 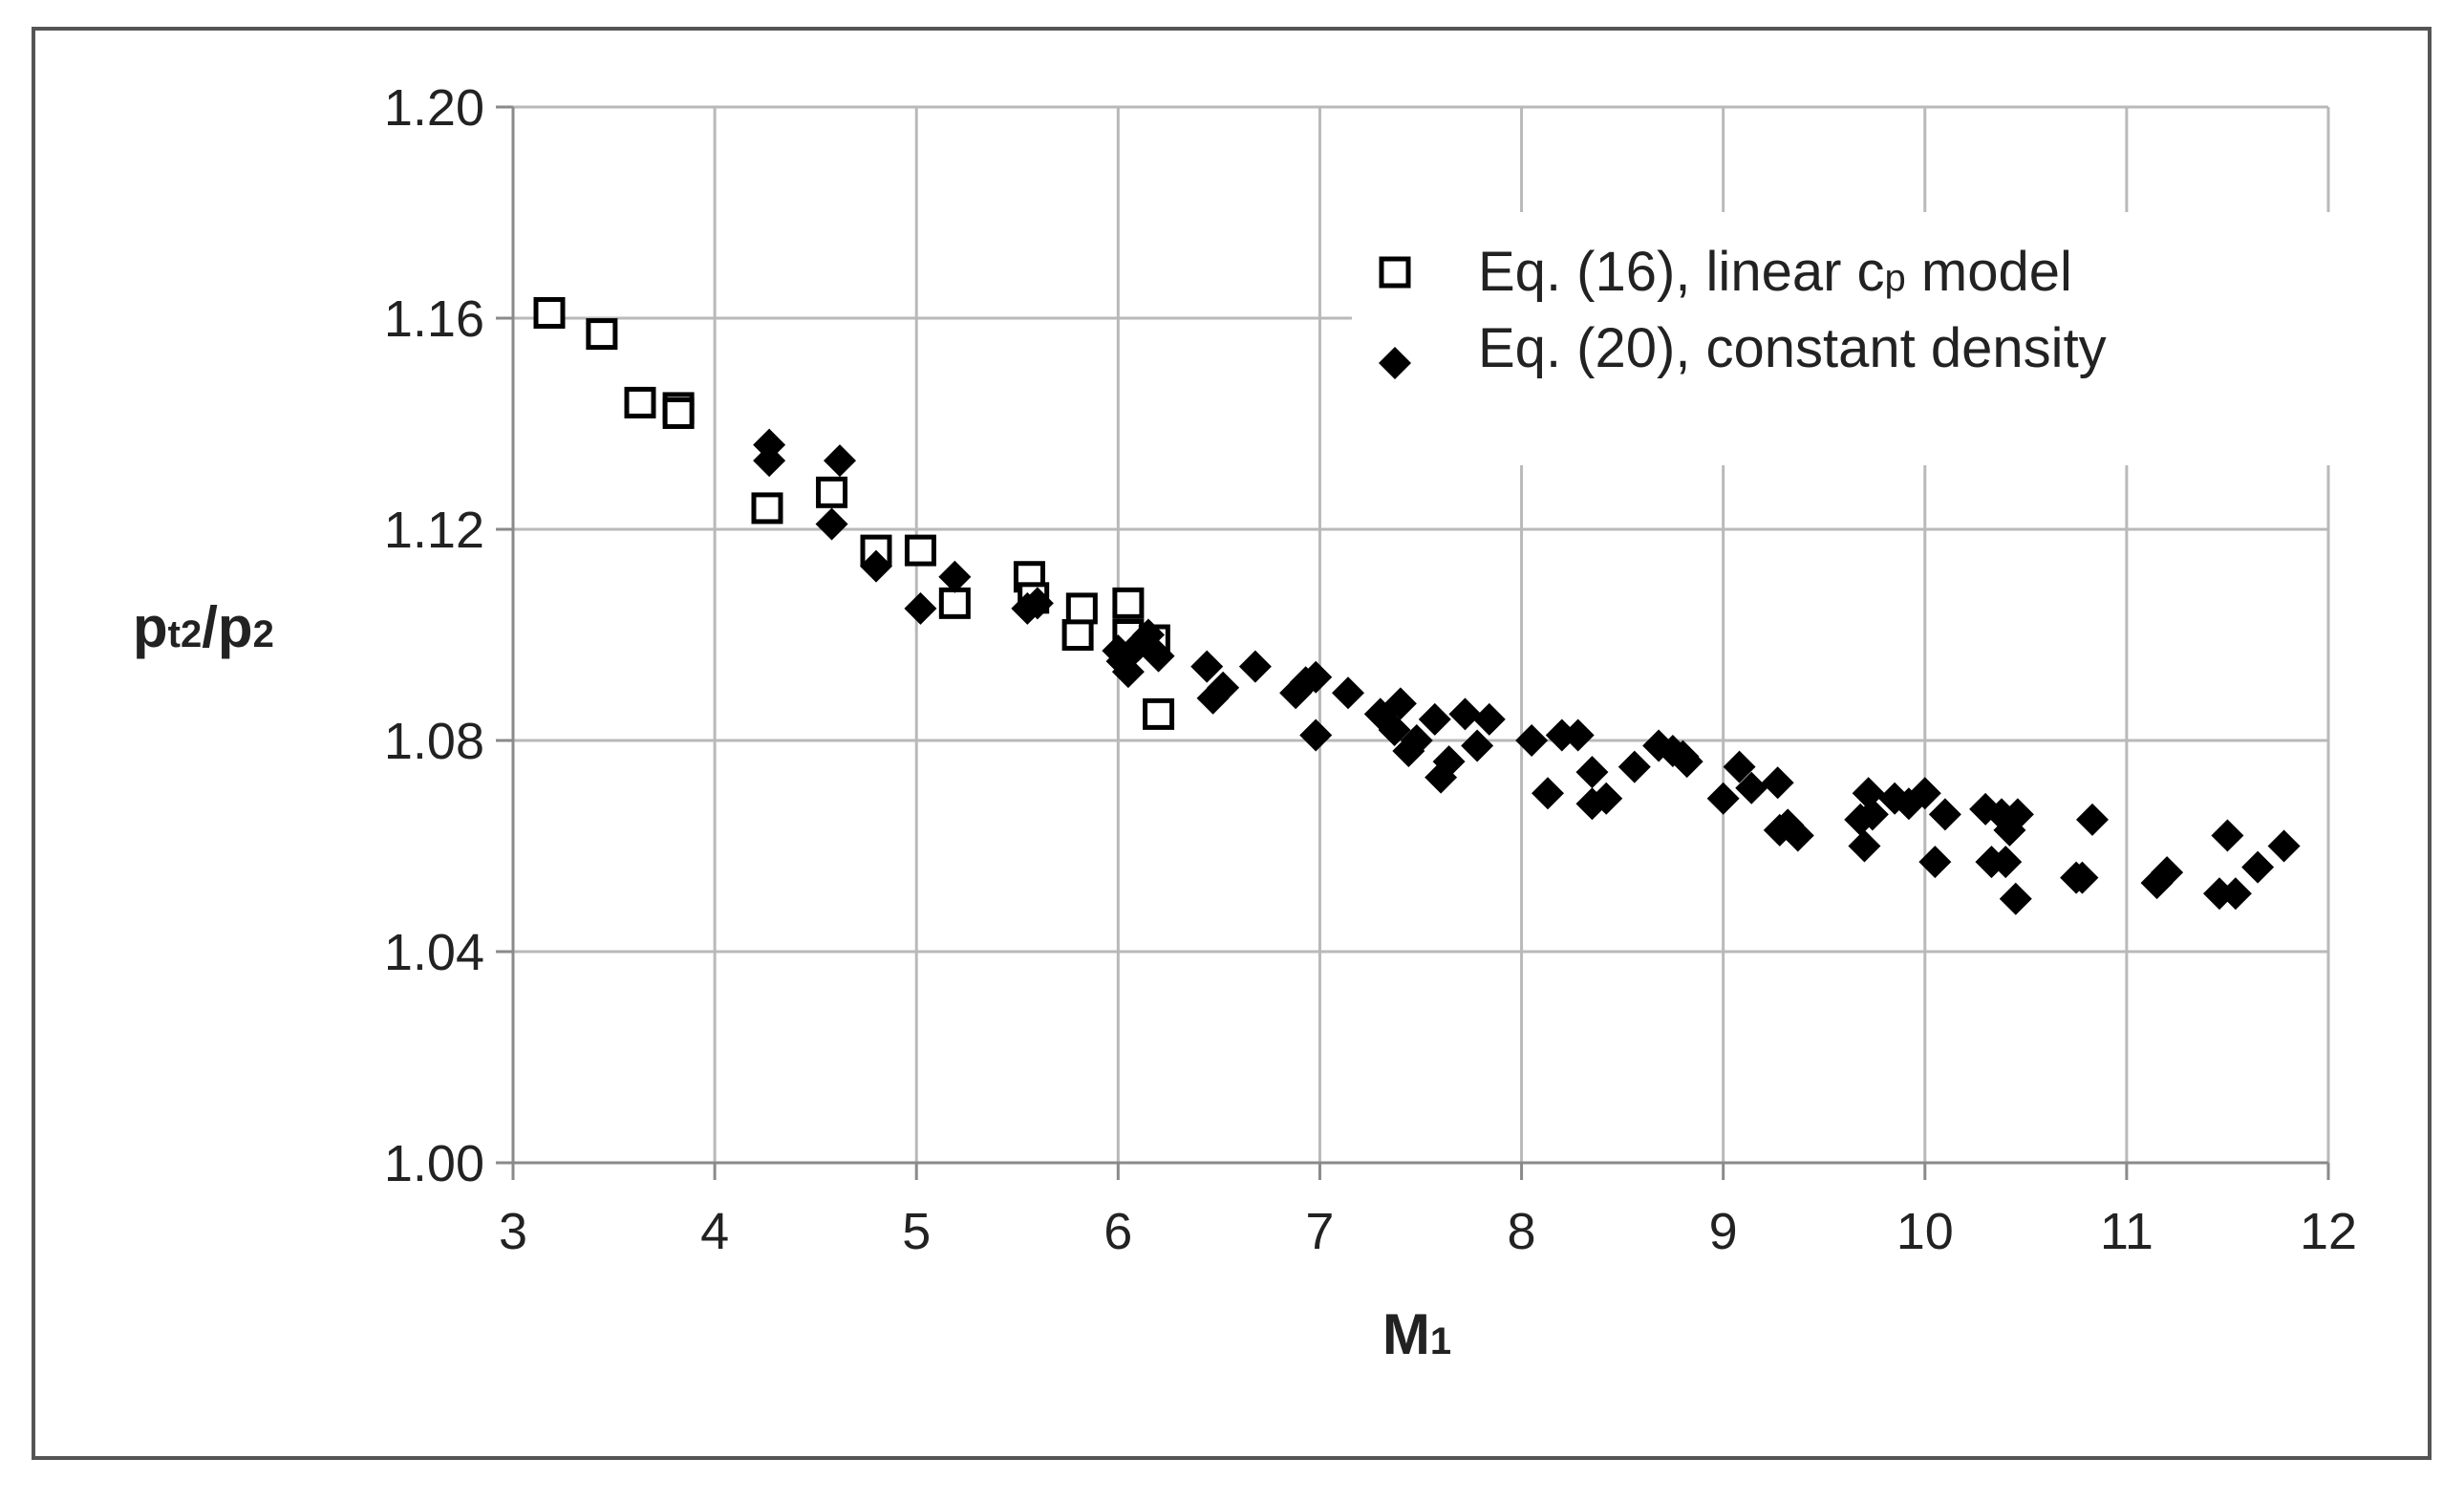 What do you see at coordinates (2126, 1231) in the screenshot?
I see `x-tick-label: 11` at bounding box center [2126, 1231].